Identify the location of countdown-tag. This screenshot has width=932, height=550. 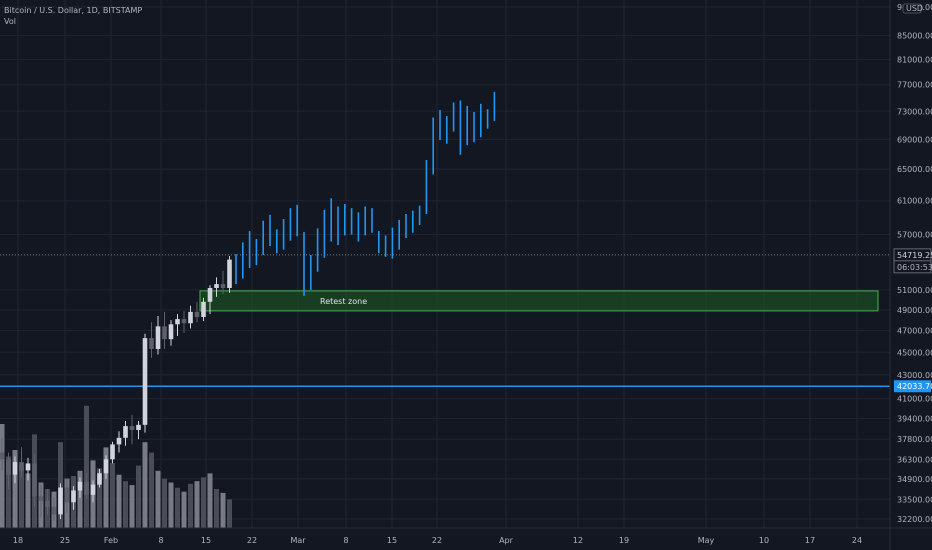
(912, 267).